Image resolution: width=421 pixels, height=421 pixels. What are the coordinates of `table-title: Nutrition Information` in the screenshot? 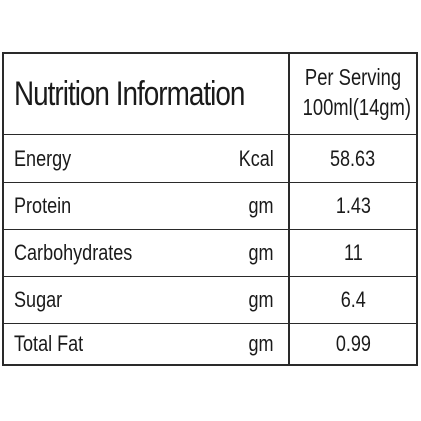 It's located at (129, 94).